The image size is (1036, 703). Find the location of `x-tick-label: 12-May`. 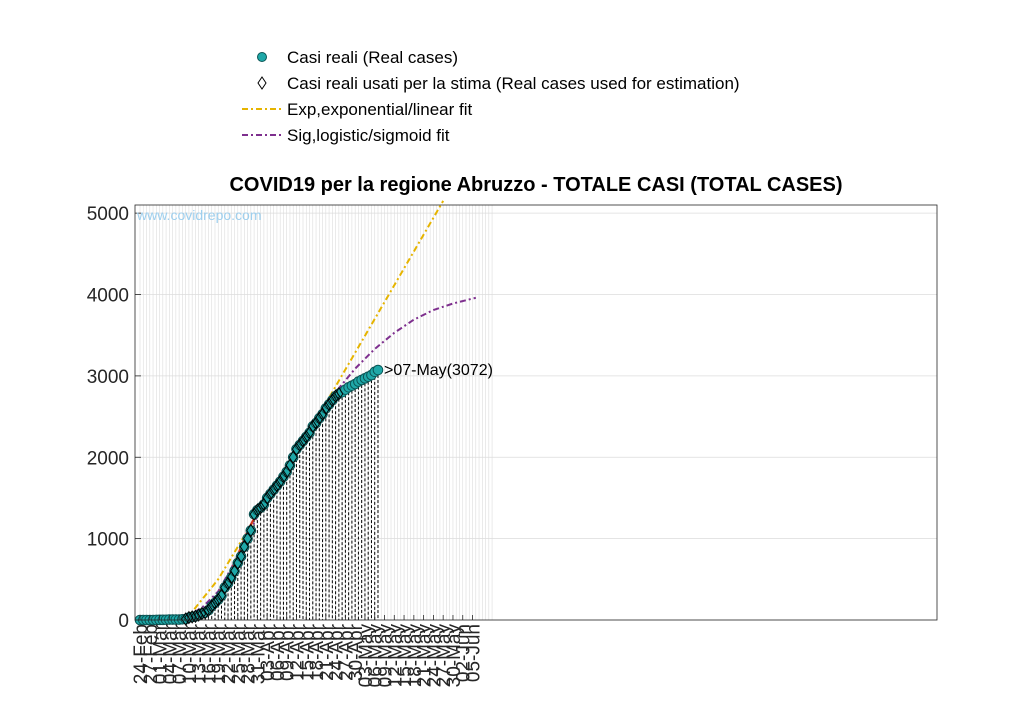

x-tick-label: 12-May is located at coordinates (395, 656).